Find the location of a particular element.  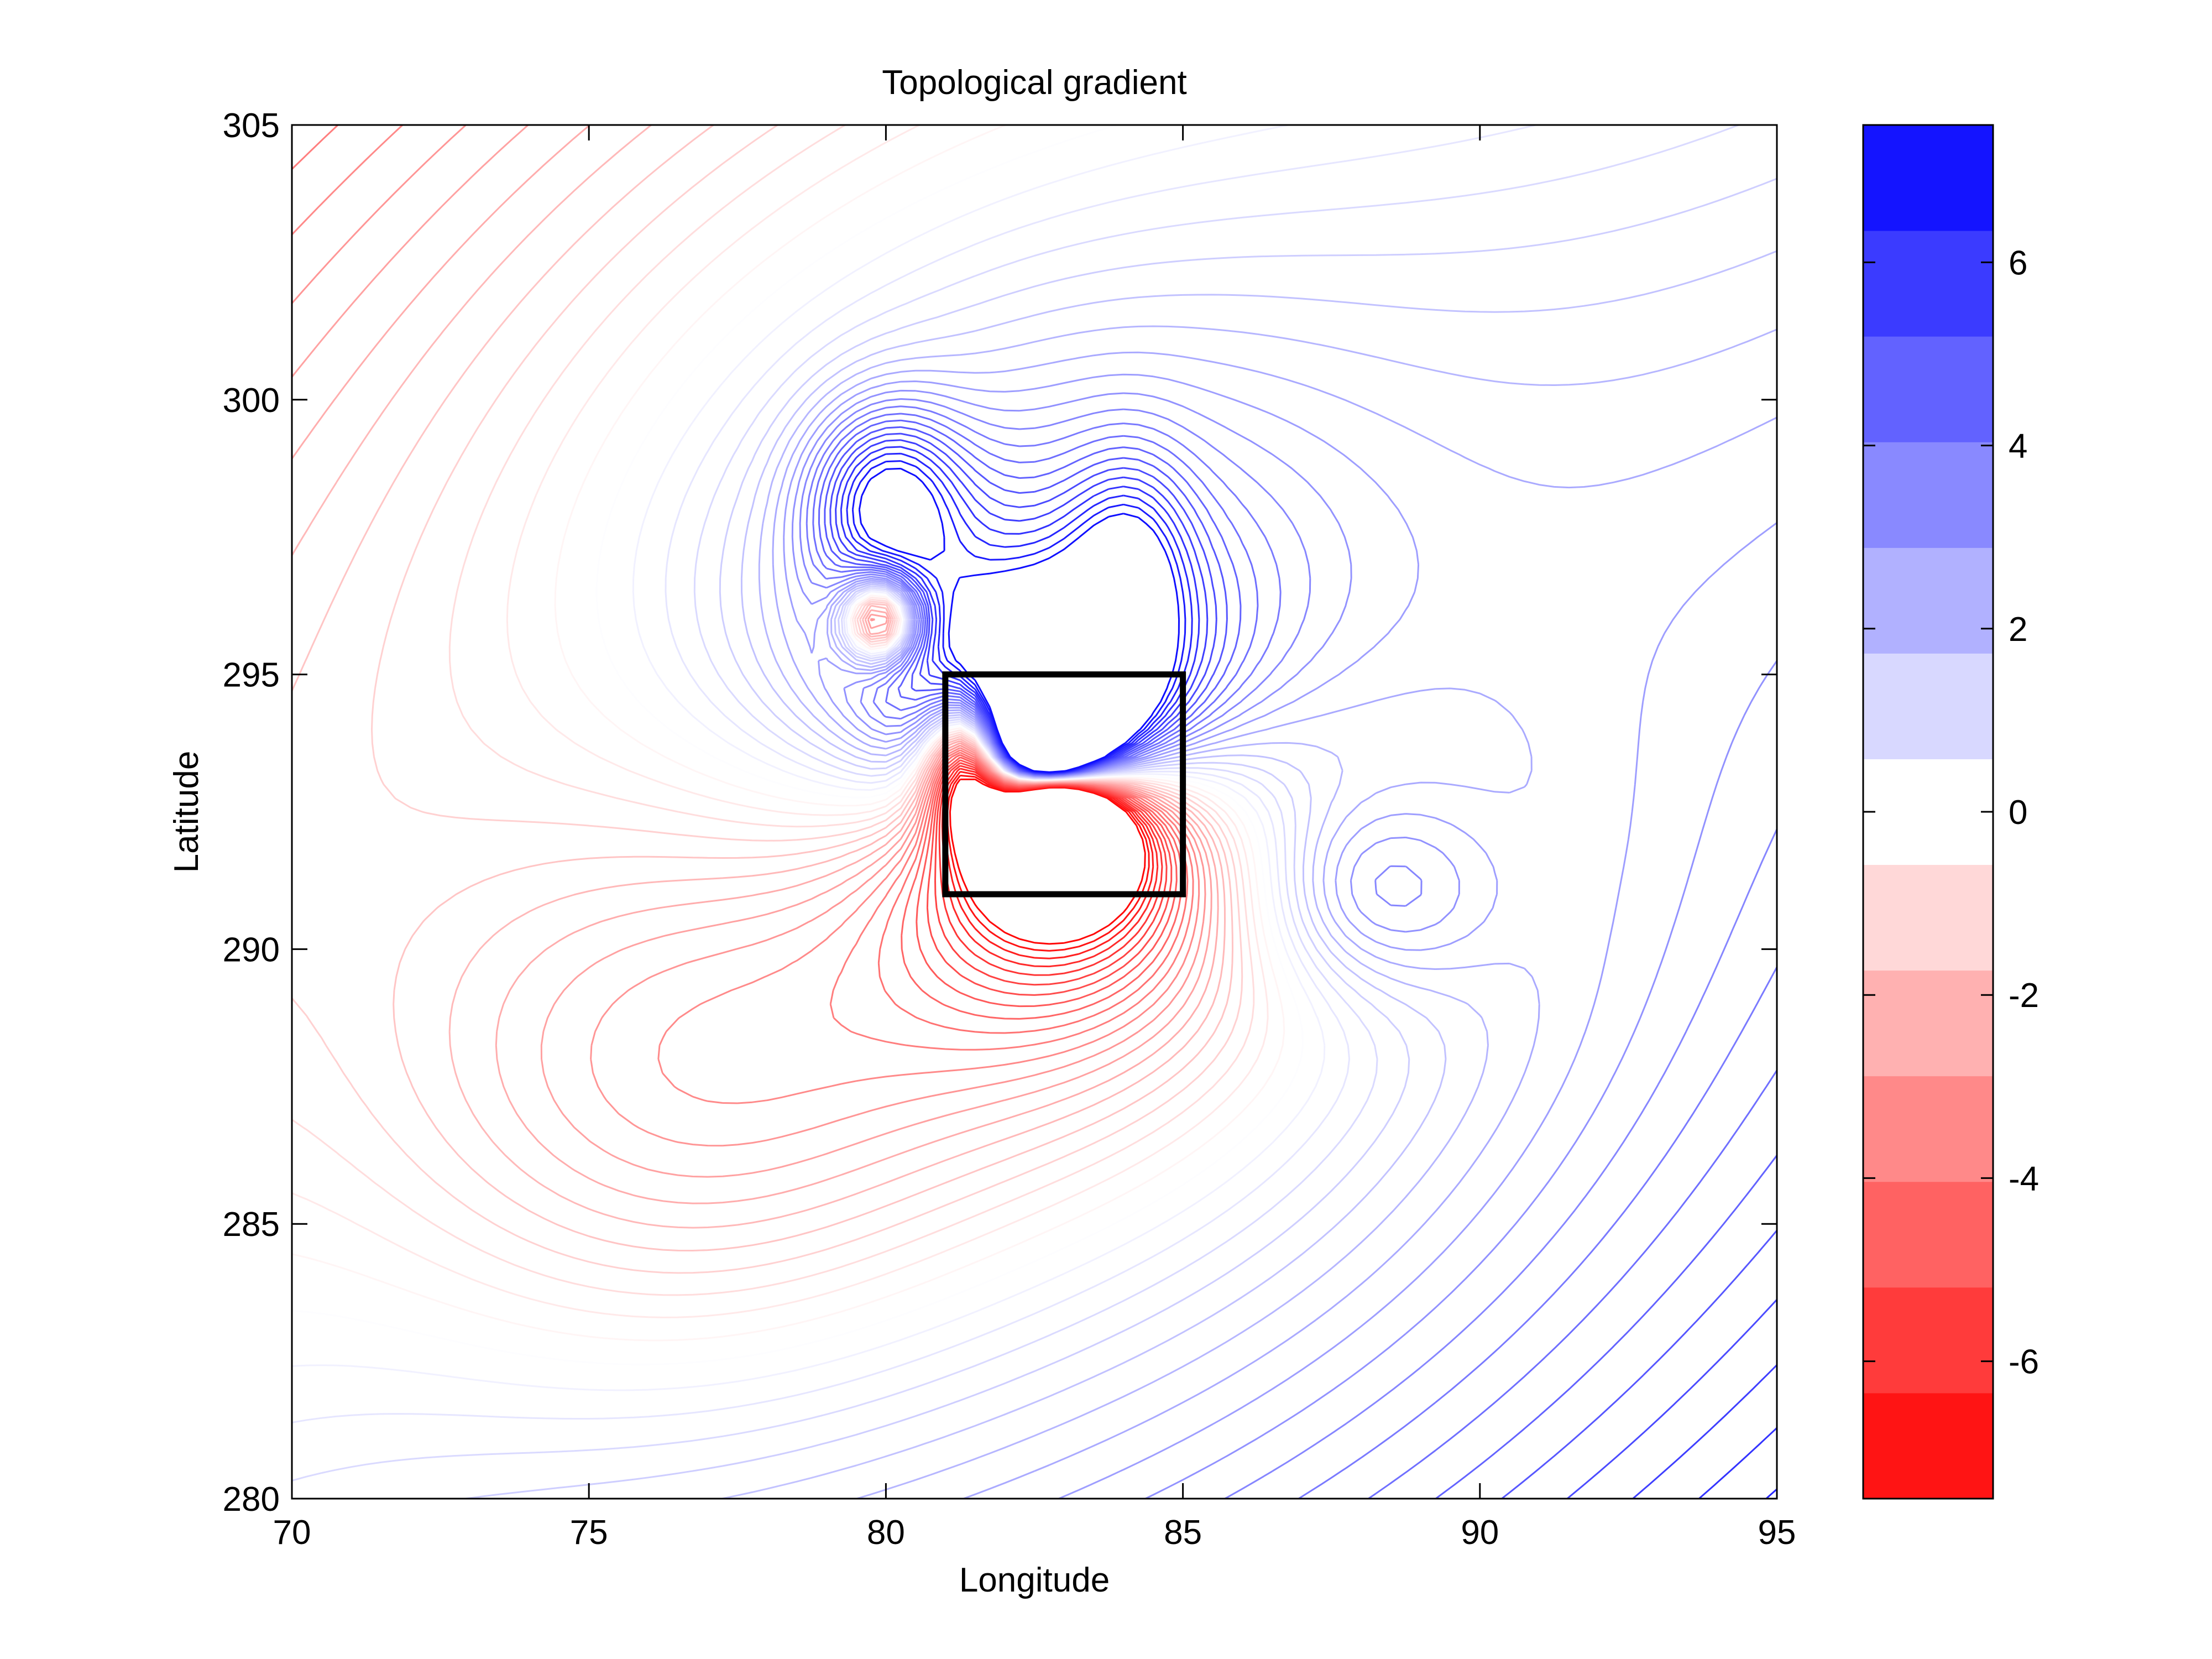

colorbar-bands is located at coordinates (1928, 812).